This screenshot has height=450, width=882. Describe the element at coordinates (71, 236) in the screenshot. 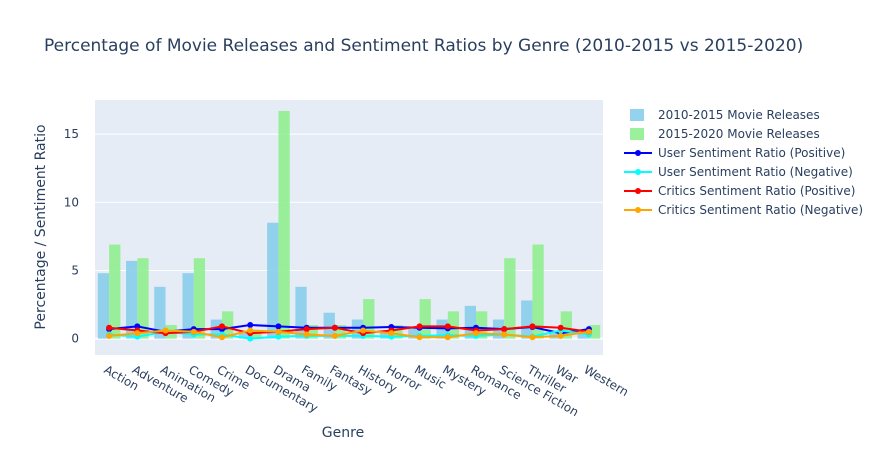

I see `y-axis-ticks: 0 5 10 15` at that location.